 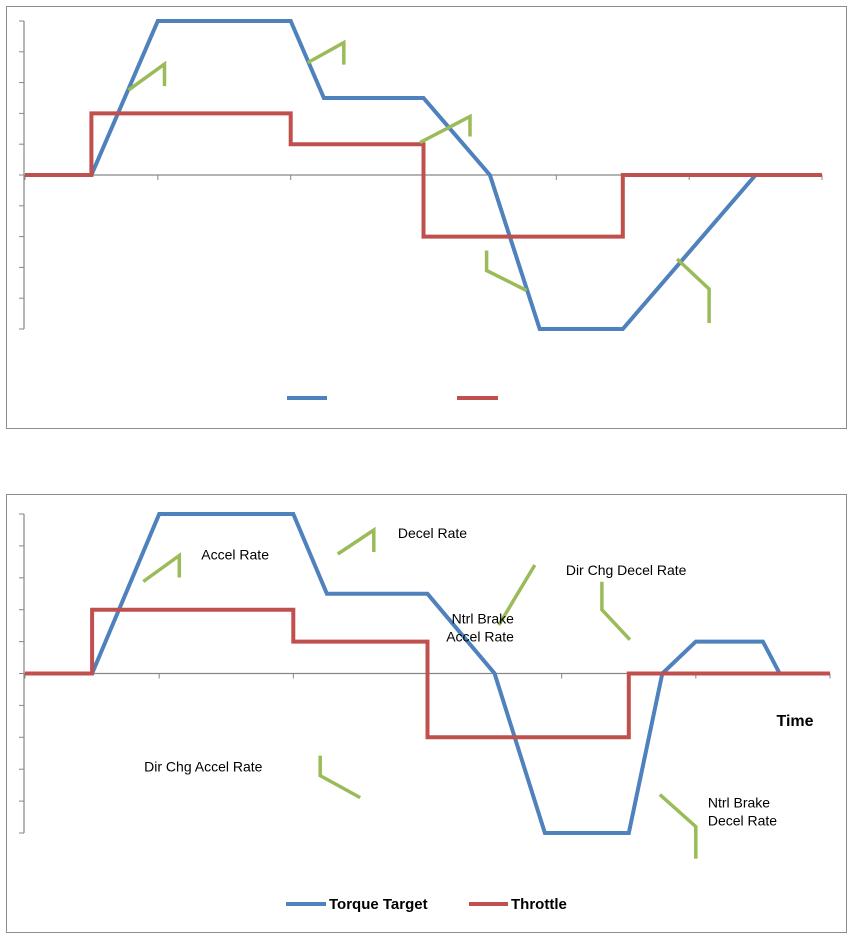 I want to click on annotation-label: Dir Chg Accel Rate, so click(x=203, y=767).